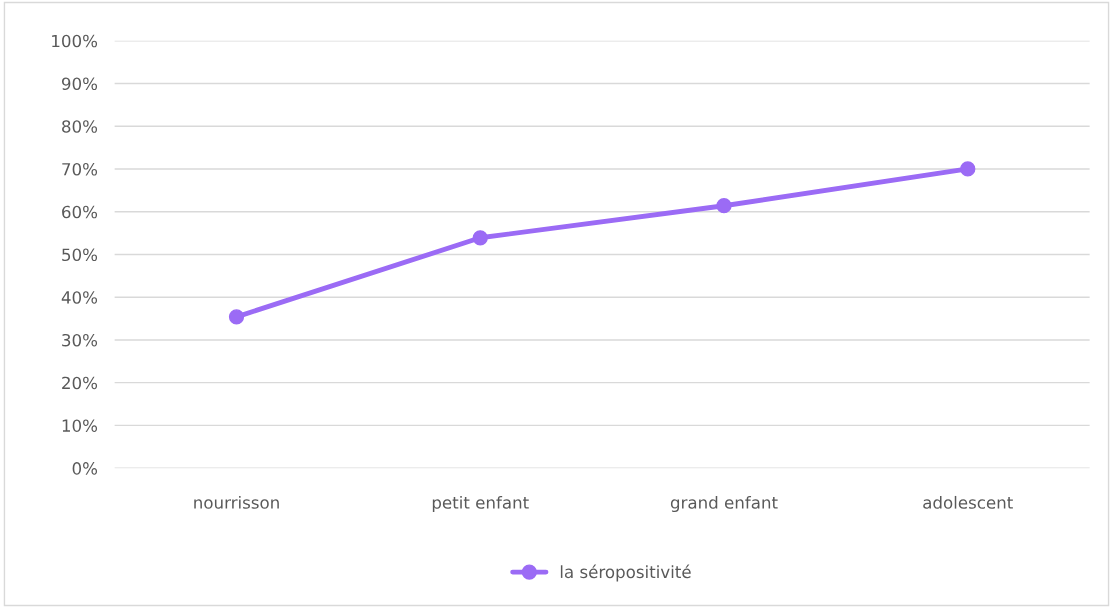 Image resolution: width=1113 pixels, height=608 pixels. What do you see at coordinates (75, 41) in the screenshot?
I see `y-tick-label: 100%` at bounding box center [75, 41].